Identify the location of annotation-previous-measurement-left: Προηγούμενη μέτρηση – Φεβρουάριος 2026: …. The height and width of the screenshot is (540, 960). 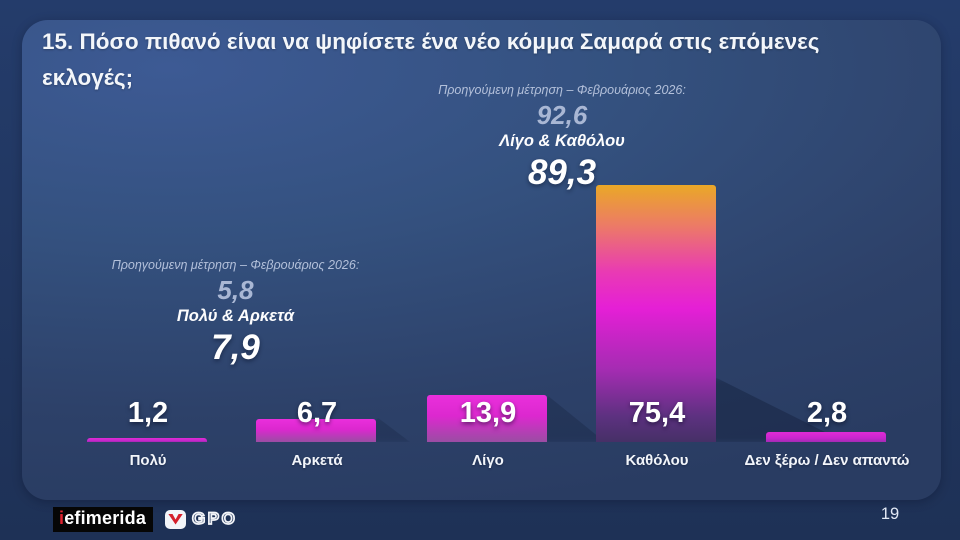
(235, 313).